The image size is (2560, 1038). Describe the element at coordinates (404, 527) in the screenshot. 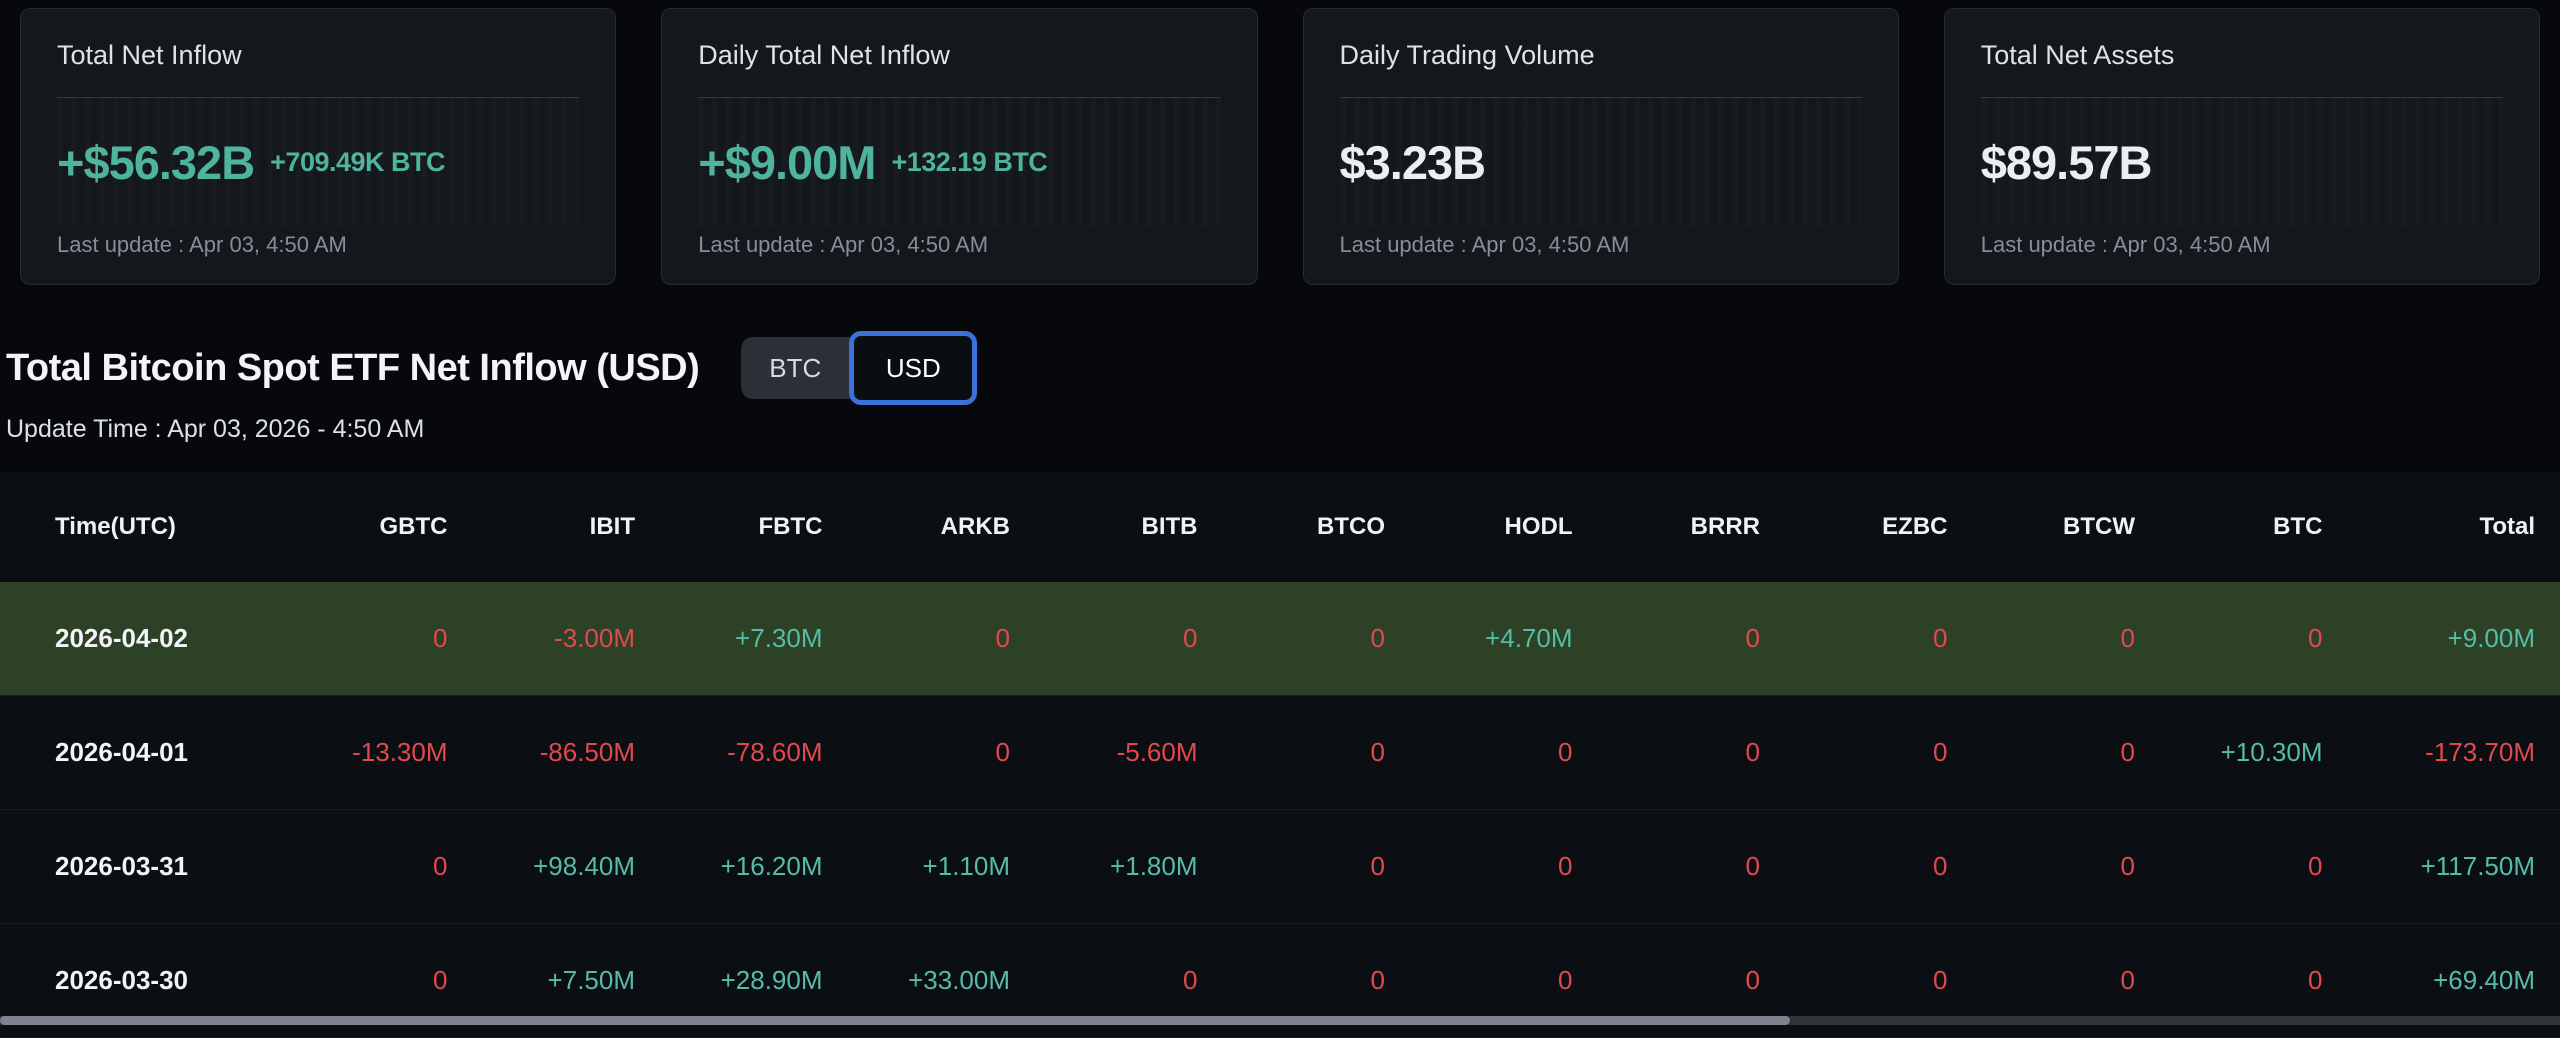

I see `column-header-gbtc: GBTC` at that location.